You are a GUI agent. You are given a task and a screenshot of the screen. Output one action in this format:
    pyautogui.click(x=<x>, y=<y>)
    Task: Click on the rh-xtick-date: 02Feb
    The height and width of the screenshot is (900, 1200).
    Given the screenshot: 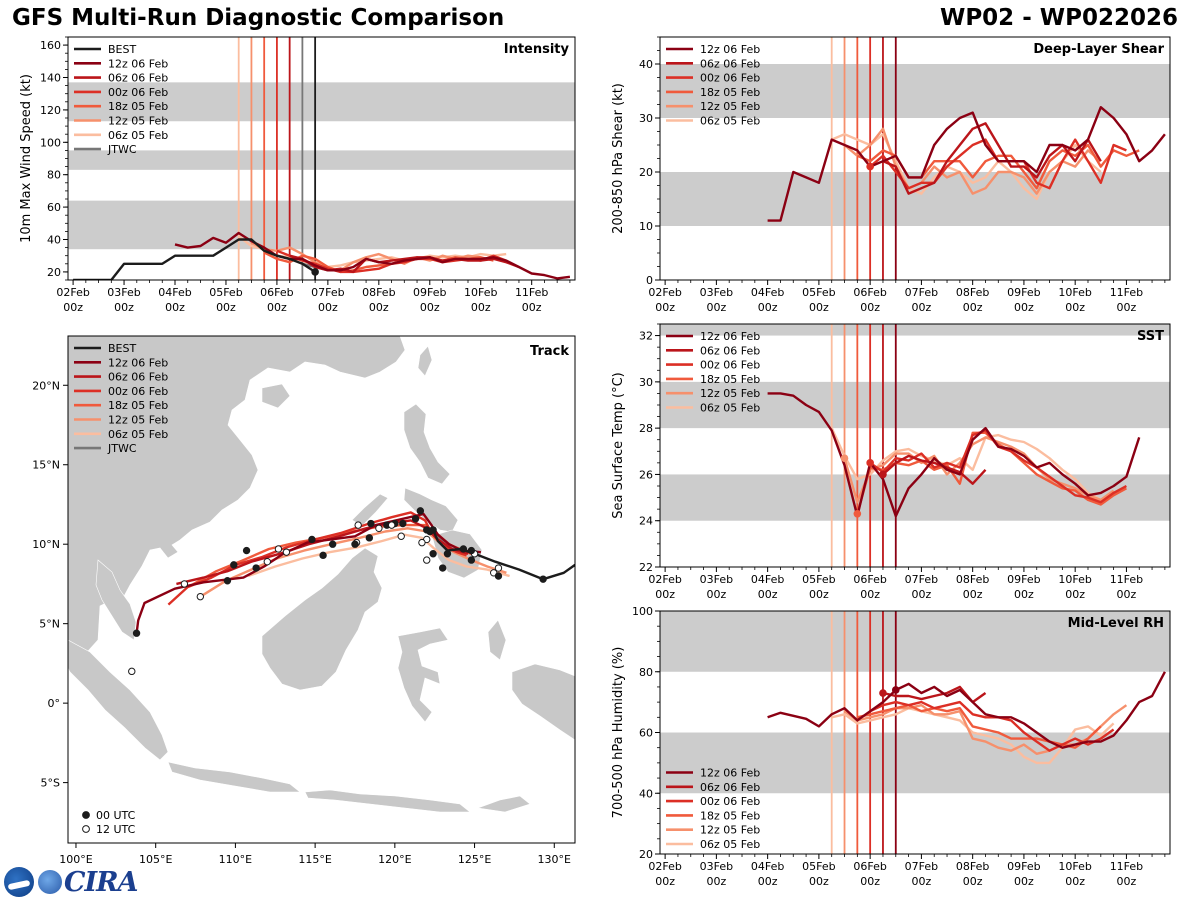 What is the action you would take?
    pyautogui.click(x=664, y=866)
    